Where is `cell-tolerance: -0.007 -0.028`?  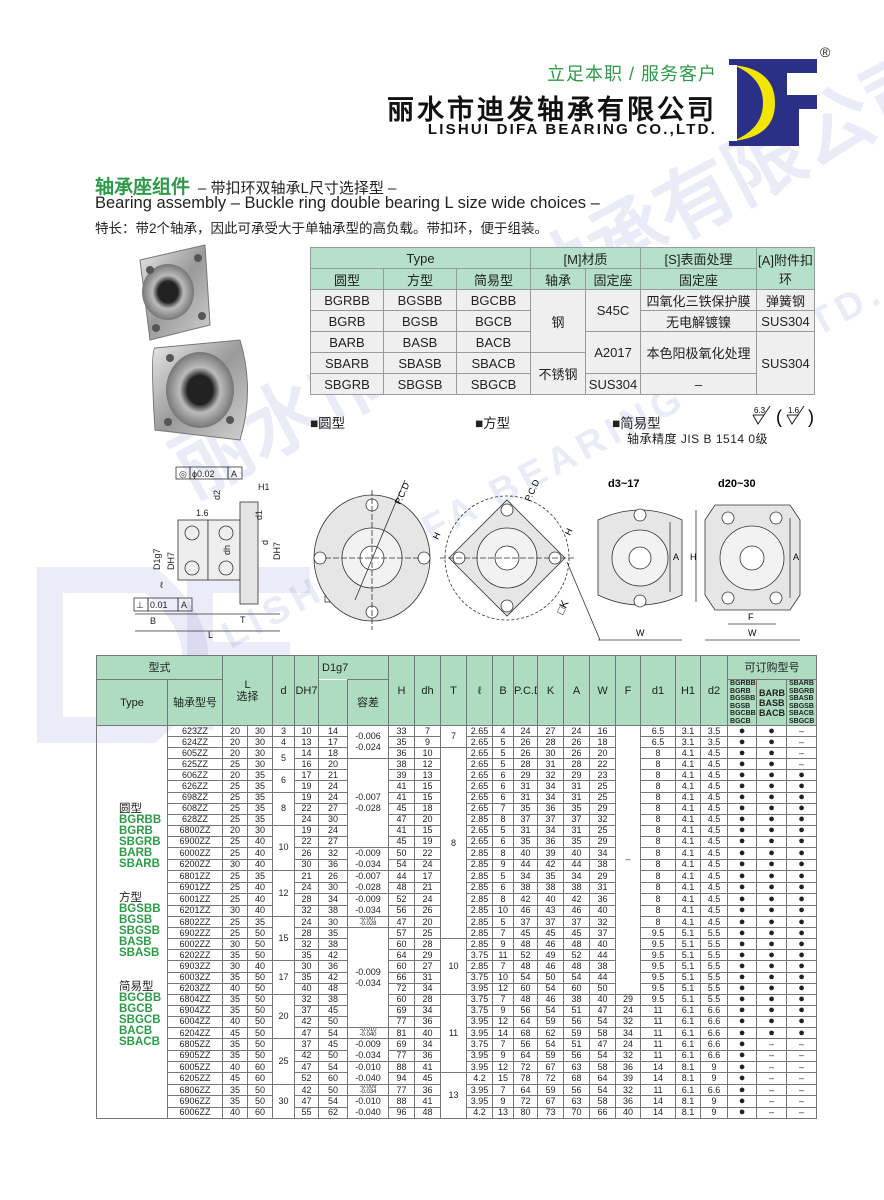 cell-tolerance: -0.007 -0.028 is located at coordinates (368, 882).